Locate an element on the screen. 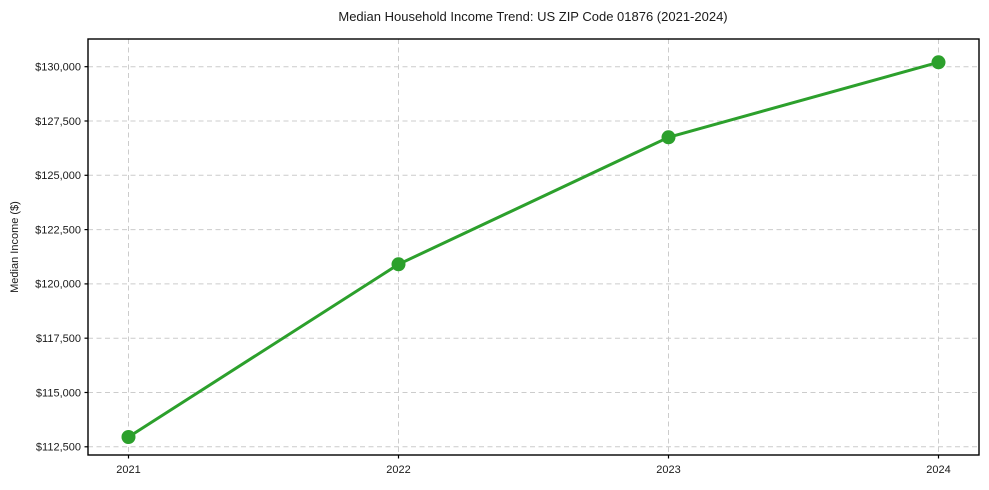 This screenshot has width=989, height=490. data-point-2021 is located at coordinates (128, 437).